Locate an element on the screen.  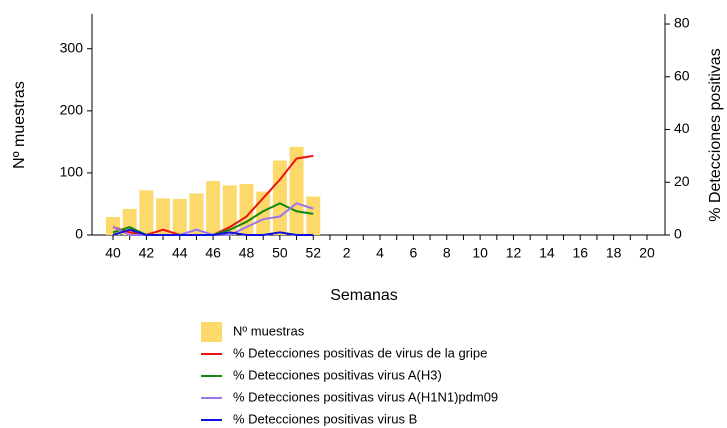
x-tick-label: 40 is located at coordinates (113, 253).